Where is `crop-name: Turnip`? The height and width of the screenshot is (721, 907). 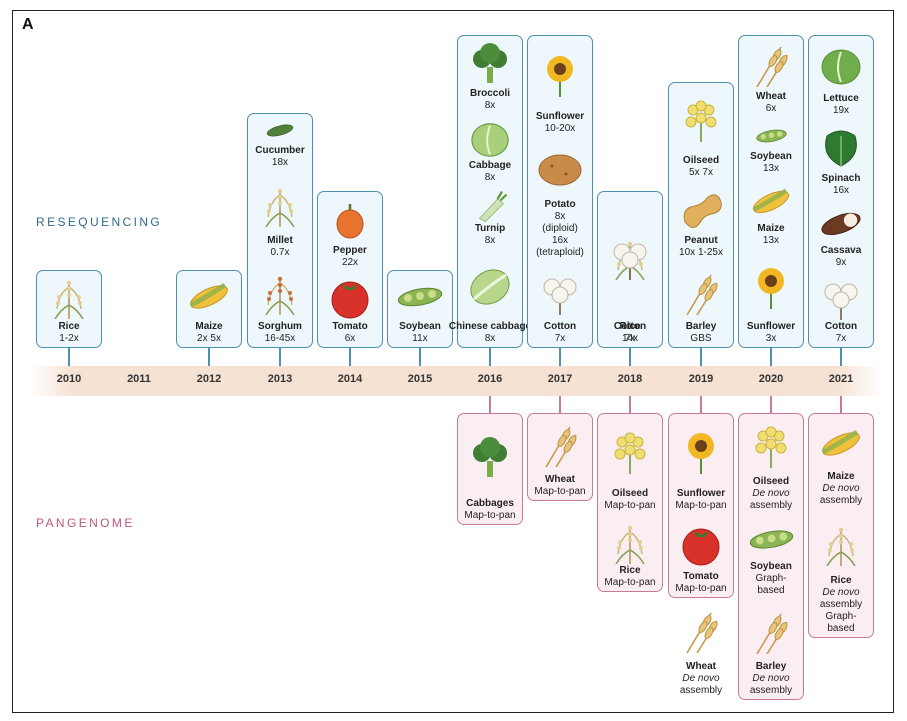
crop-name: Turnip is located at coordinates (490, 228).